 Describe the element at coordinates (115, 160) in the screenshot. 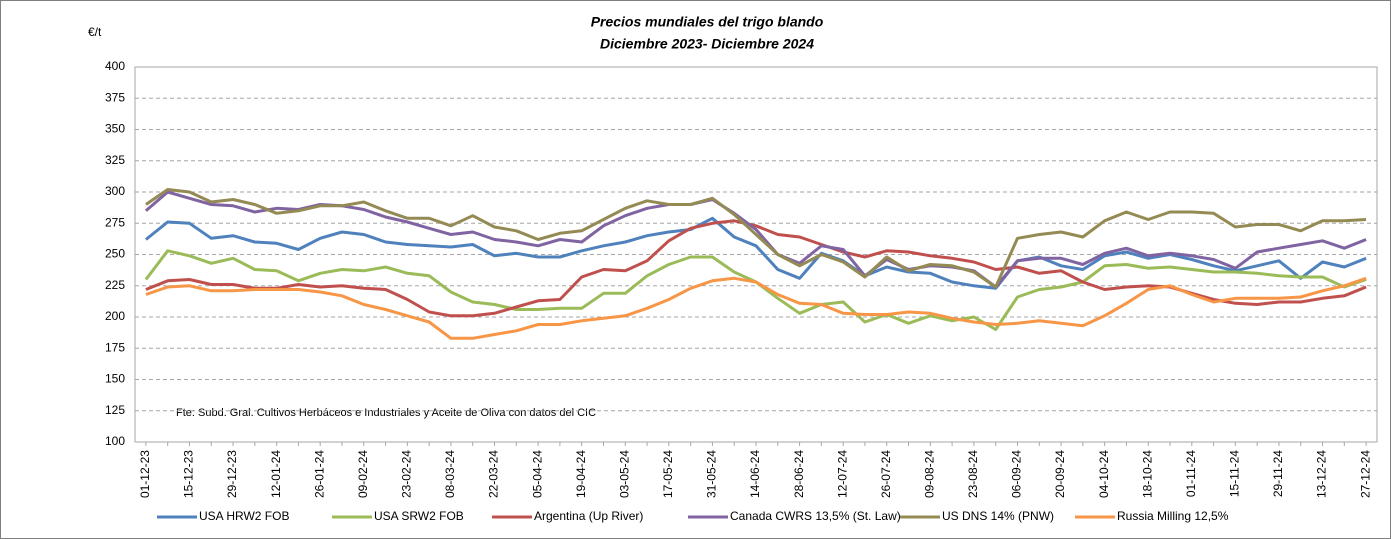

I see `y-tick-label: 325` at that location.